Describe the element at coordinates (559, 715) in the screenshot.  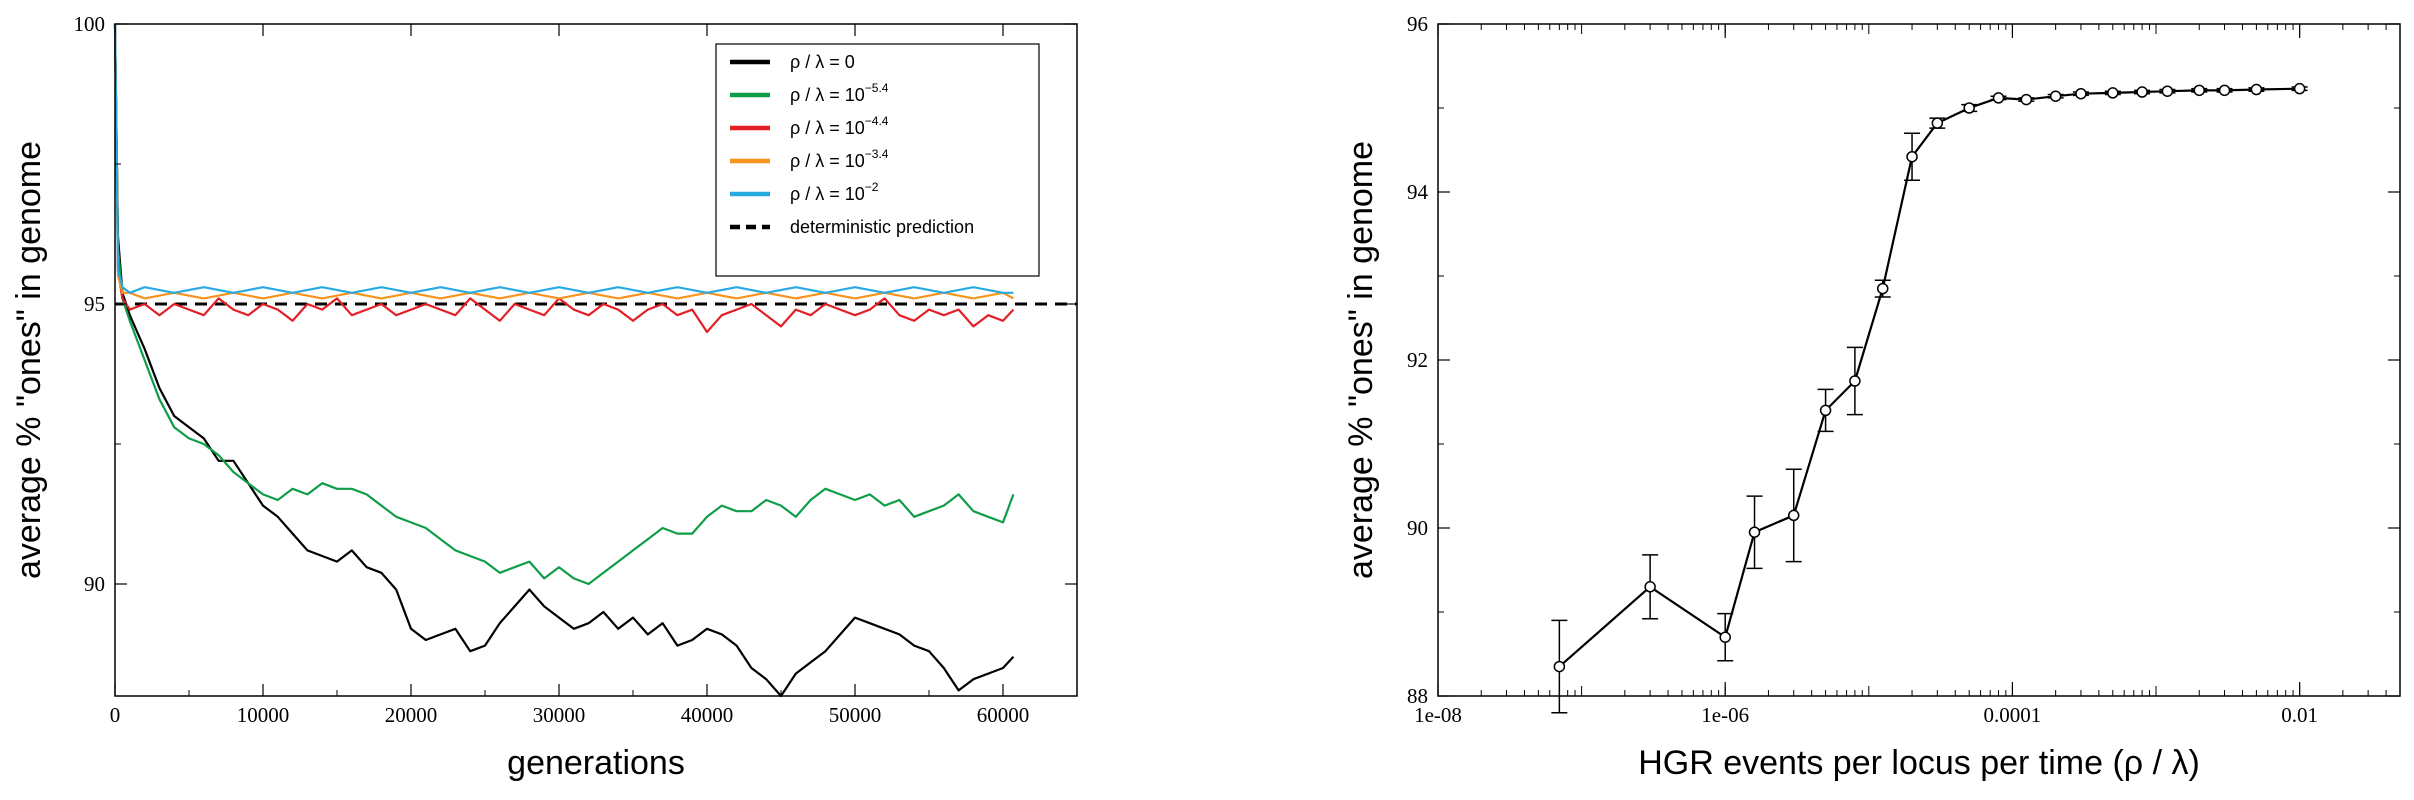
I see `x-tick-label: 30000` at that location.